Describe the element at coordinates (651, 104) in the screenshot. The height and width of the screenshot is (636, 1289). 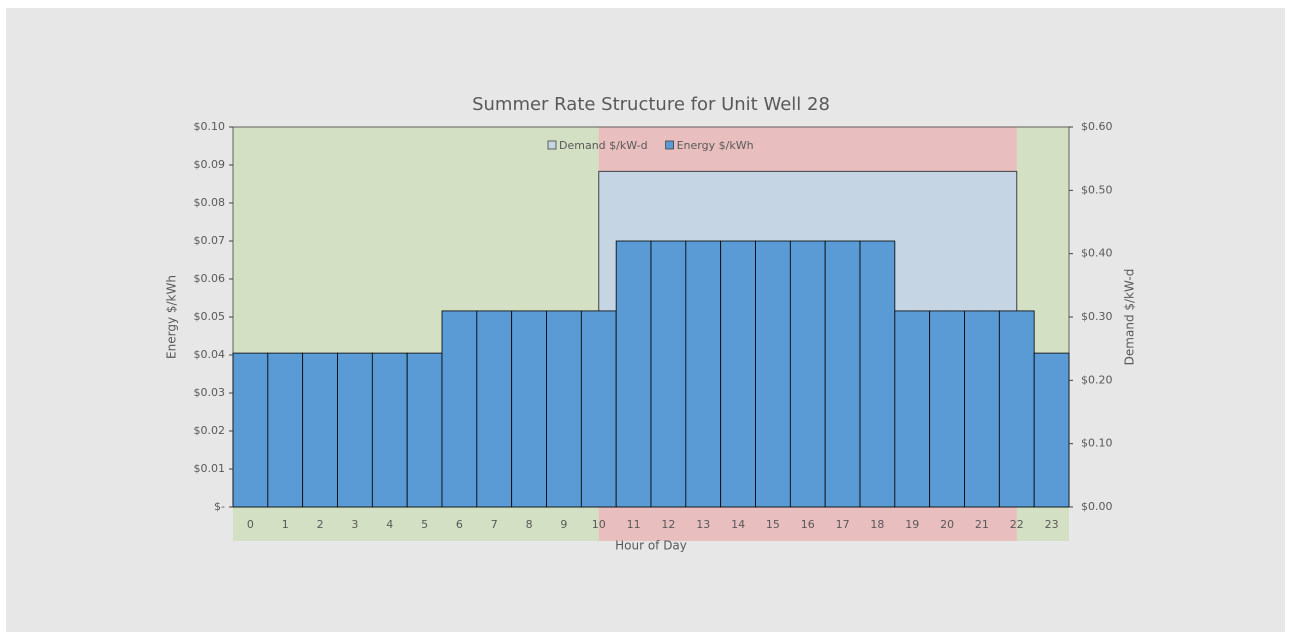
I see `chart-title: Summer Rate Structure for Unit Well 28` at that location.